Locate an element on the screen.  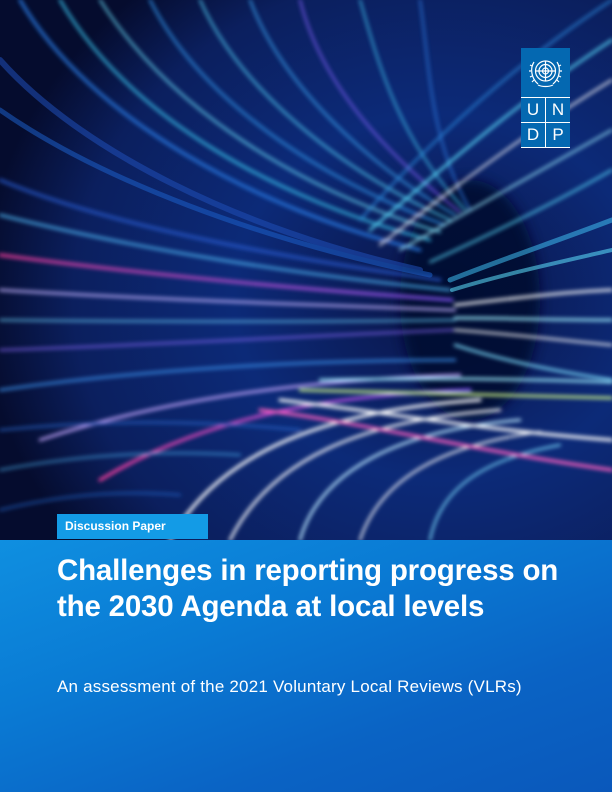
document-type-label: Discussion Paper is located at coordinates (132, 526).